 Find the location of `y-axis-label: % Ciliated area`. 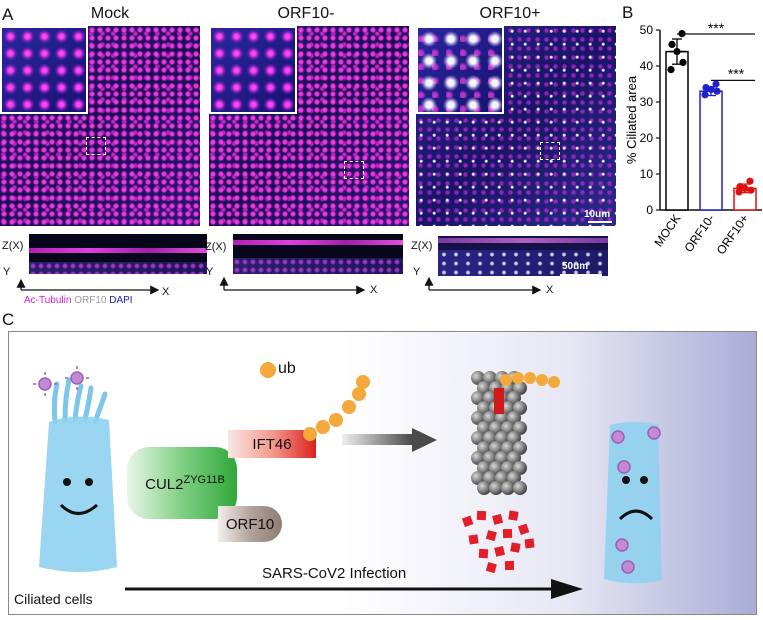

y-axis-label: % Ciliated area is located at coordinates (631, 119).